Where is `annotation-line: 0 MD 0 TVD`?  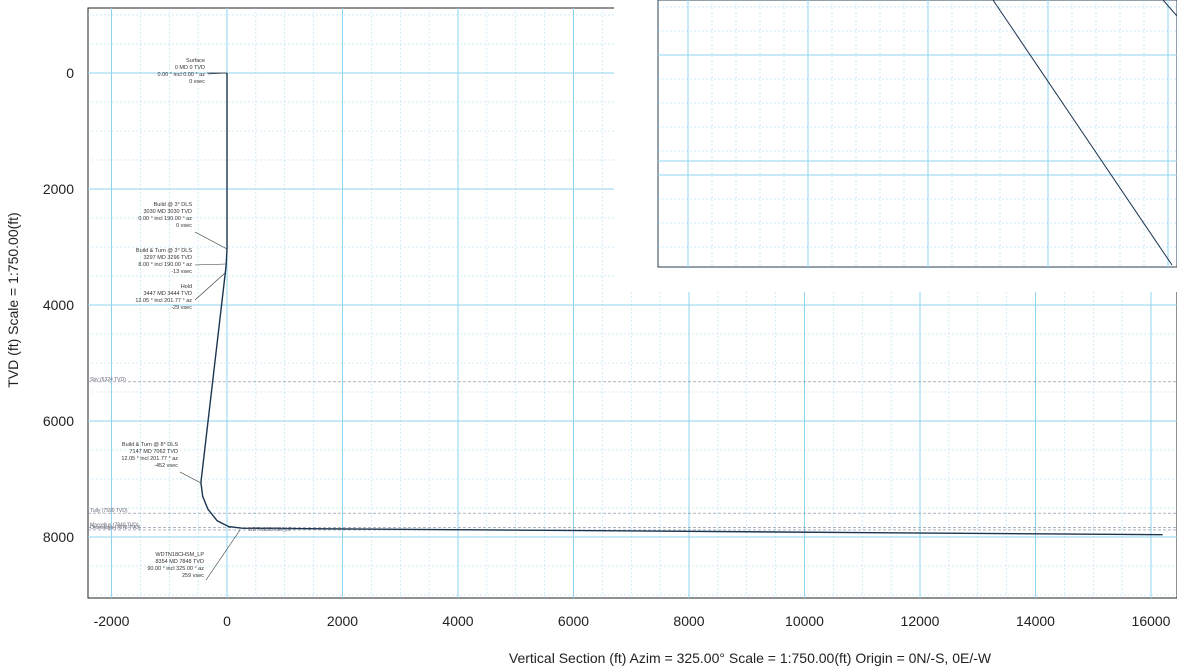
annotation-line: 0 MD 0 TVD is located at coordinates (190, 68).